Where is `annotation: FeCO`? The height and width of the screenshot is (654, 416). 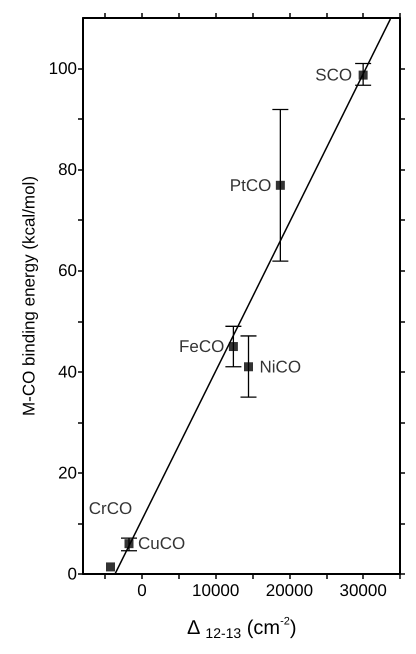
annotation: FeCO is located at coordinates (201, 346).